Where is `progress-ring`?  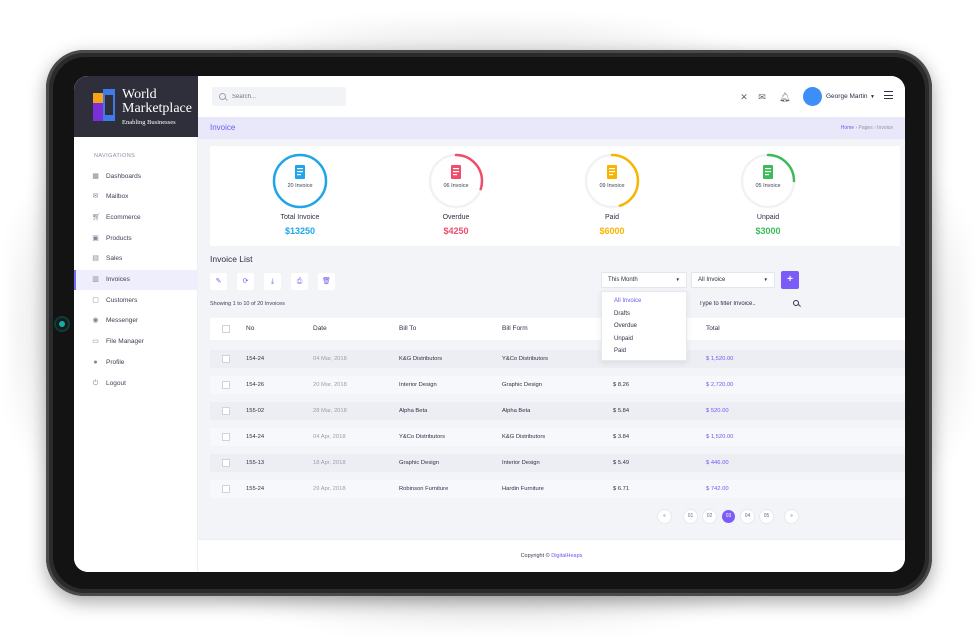
progress-ring is located at coordinates (612, 181).